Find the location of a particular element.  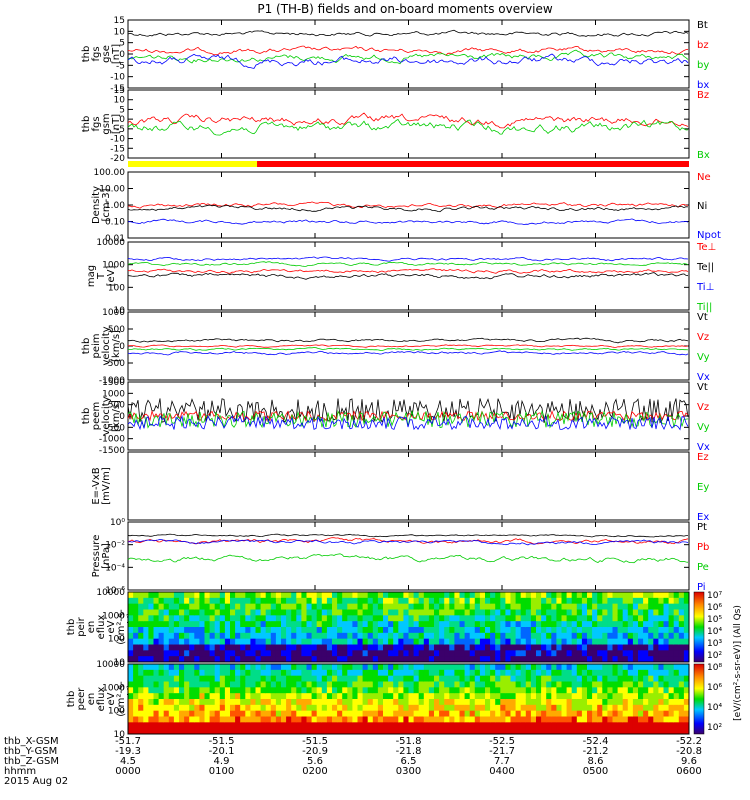

x-axis-row-value: 0100 is located at coordinates (221, 771).